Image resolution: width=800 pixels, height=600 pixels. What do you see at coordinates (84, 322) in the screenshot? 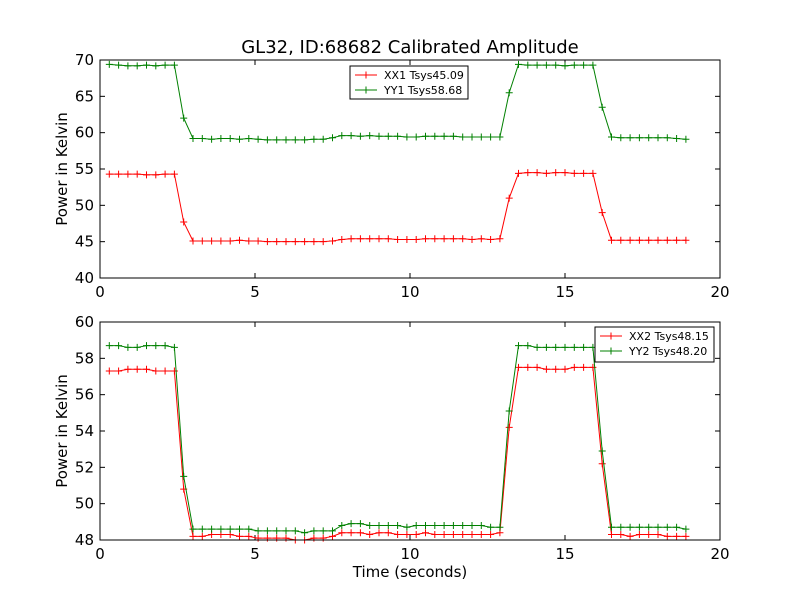
I see `bottom-ytick-label: 60` at bounding box center [84, 322].